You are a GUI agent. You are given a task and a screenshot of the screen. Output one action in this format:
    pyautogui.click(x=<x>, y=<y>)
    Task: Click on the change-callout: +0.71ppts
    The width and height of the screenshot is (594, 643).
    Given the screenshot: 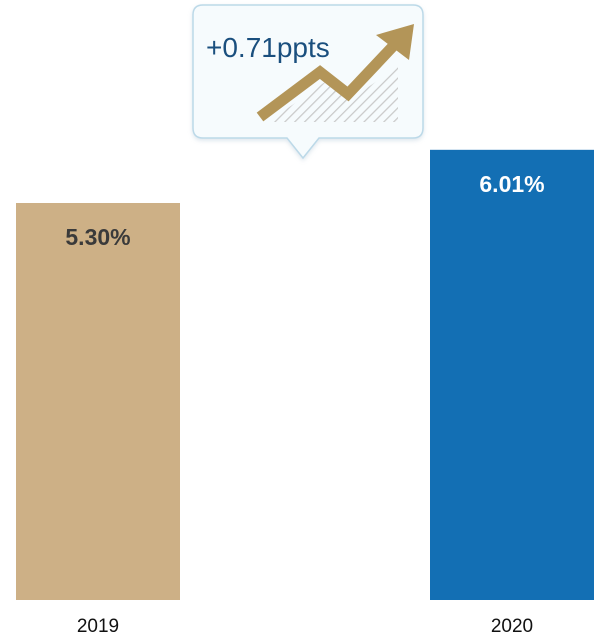 What is the action you would take?
    pyautogui.click(x=308, y=82)
    